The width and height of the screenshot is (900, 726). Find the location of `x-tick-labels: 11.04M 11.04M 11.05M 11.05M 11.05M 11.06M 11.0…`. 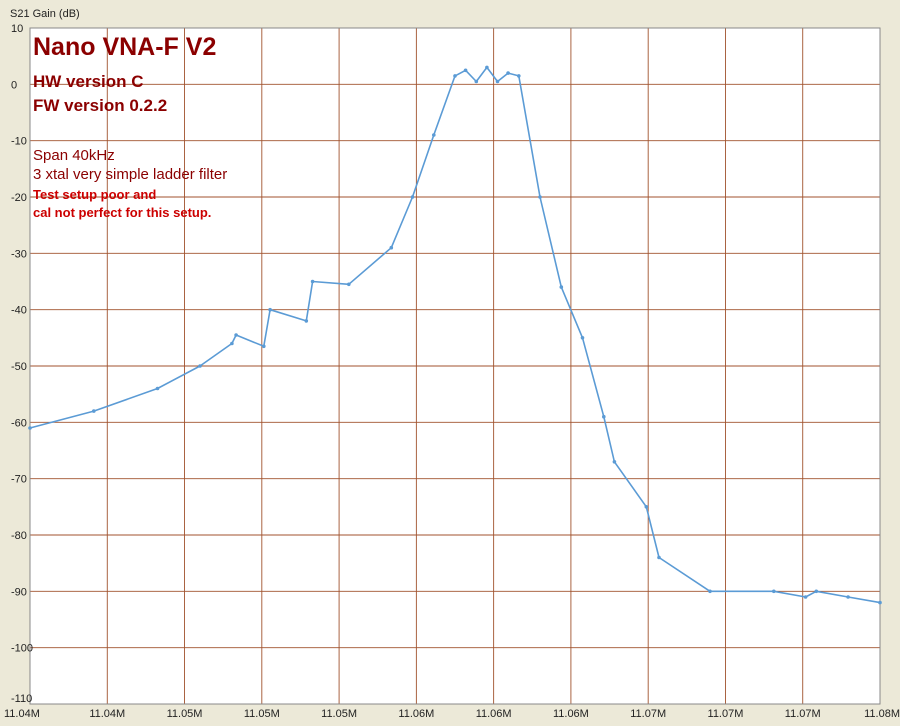

x-tick-labels: 11.04M 11.04M 11.05M 11.05M 11.05M 11.06M 11.0… is located at coordinates (452, 714).